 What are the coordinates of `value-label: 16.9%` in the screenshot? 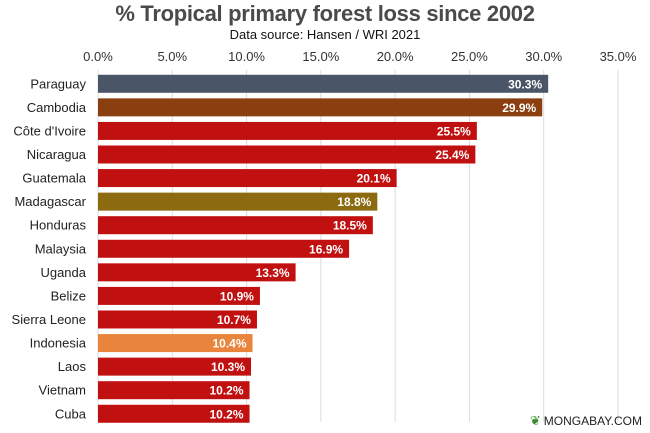 It's located at (326, 249).